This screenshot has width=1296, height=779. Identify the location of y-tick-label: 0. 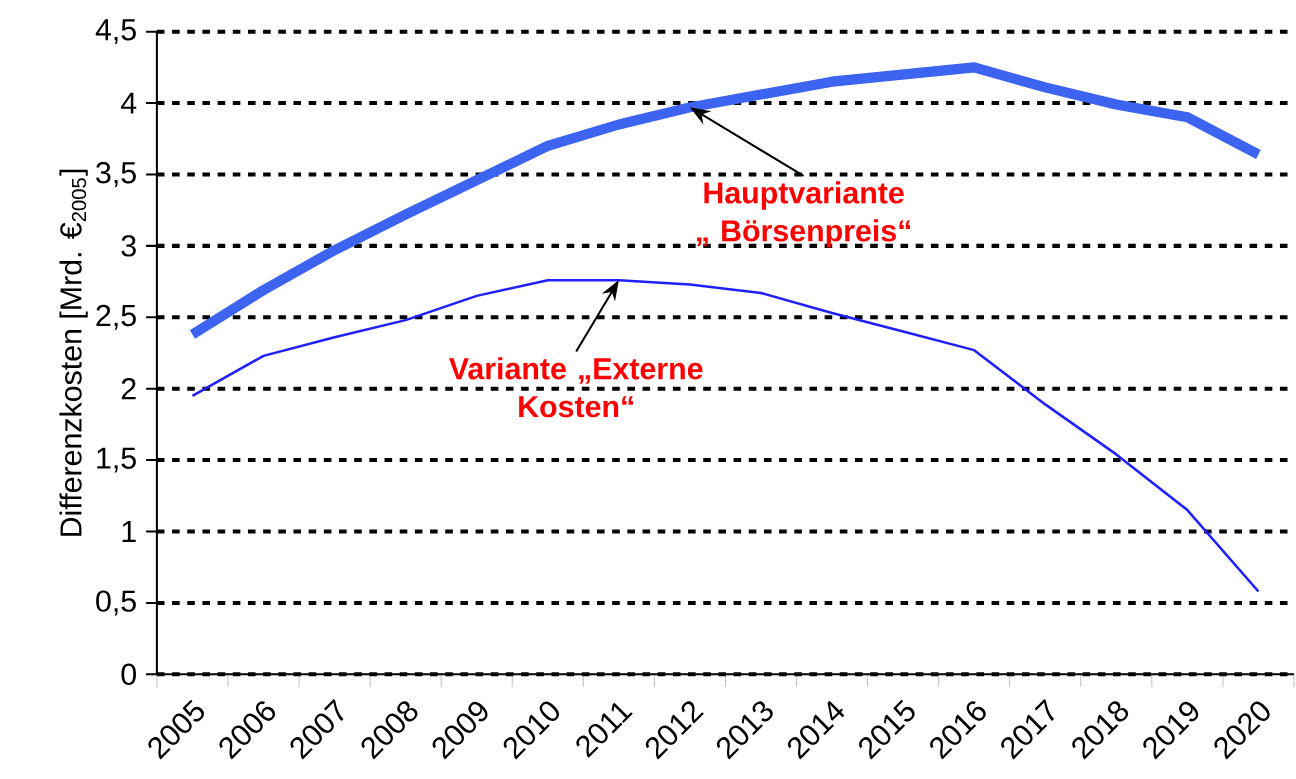
(128, 674).